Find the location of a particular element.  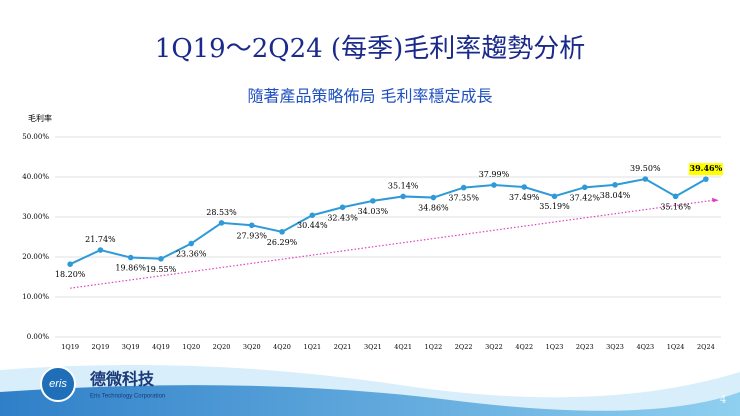

y-tick-label: 40.00% is located at coordinates (35, 177).